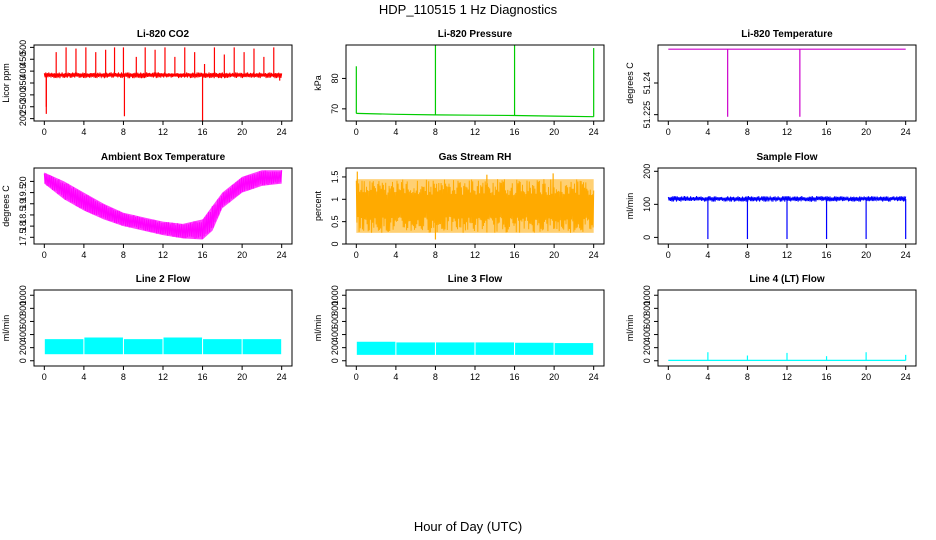  I want to click on panel-title: Sample Flow, so click(786, 157).